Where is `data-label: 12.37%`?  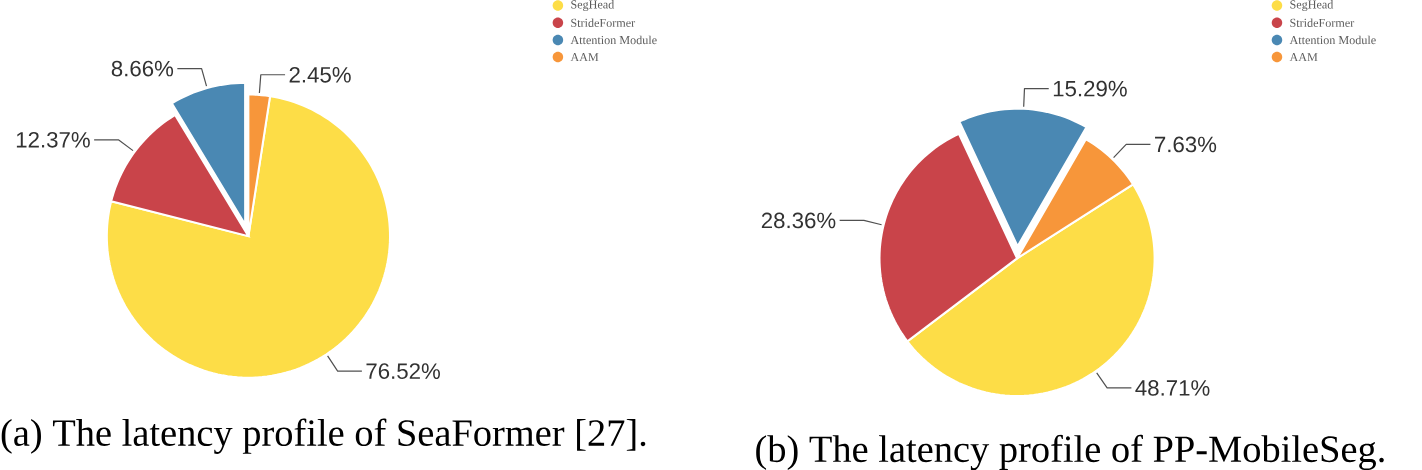 data-label: 12.37% is located at coordinates (53, 139).